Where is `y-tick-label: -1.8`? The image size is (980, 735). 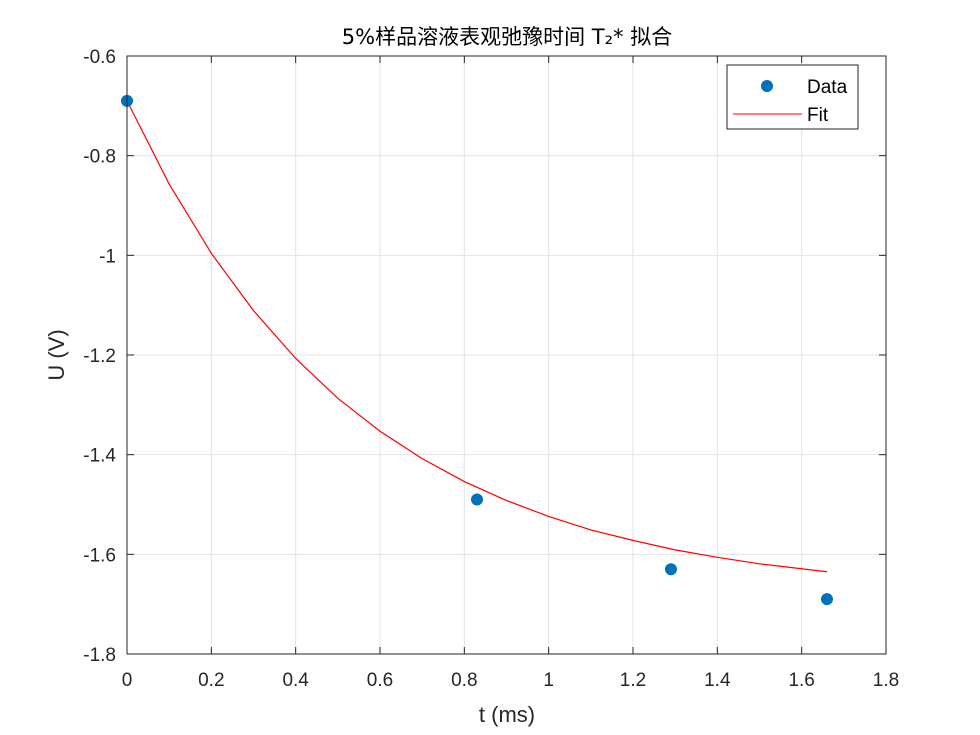 y-tick-label: -1.8 is located at coordinates (99, 655).